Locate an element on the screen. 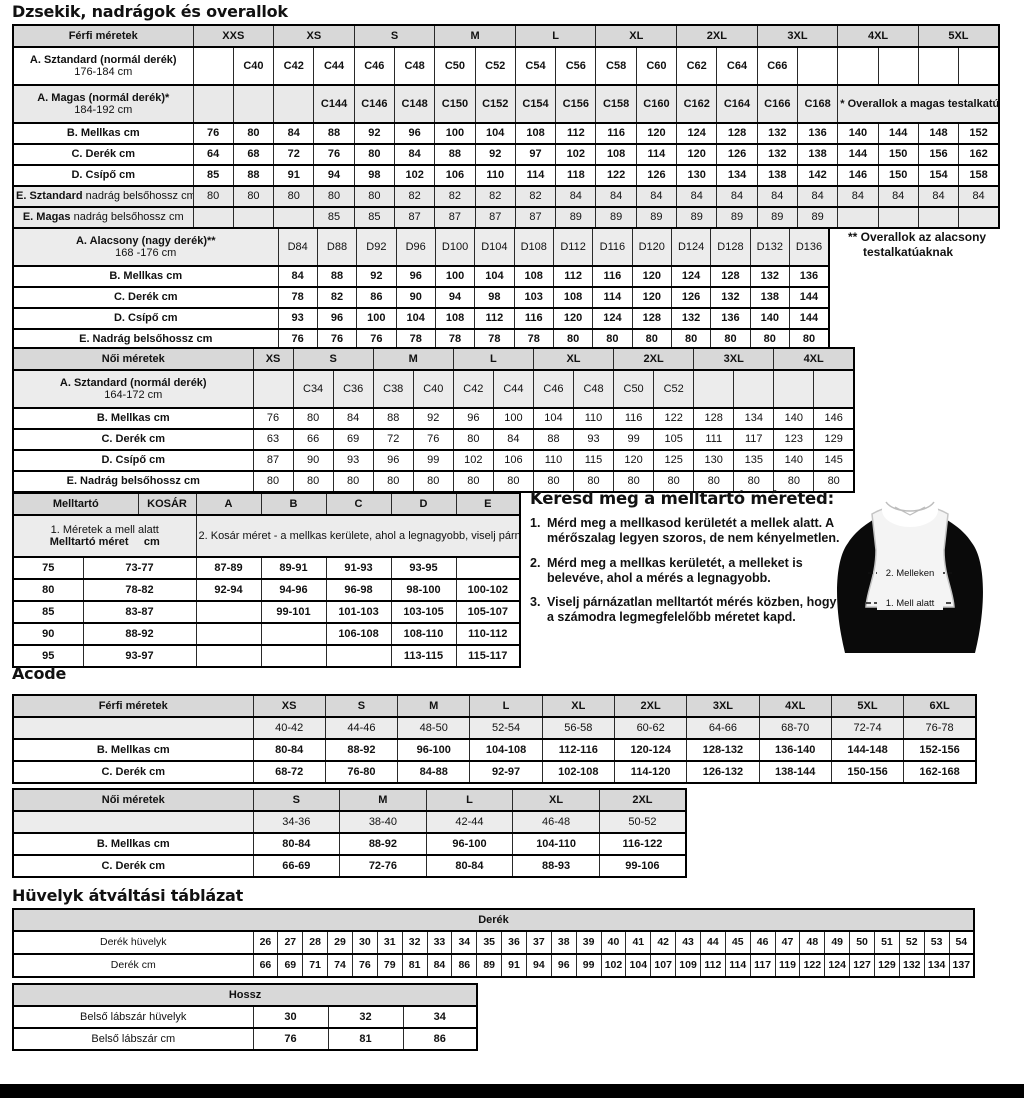  cell: 29 is located at coordinates (340, 942).